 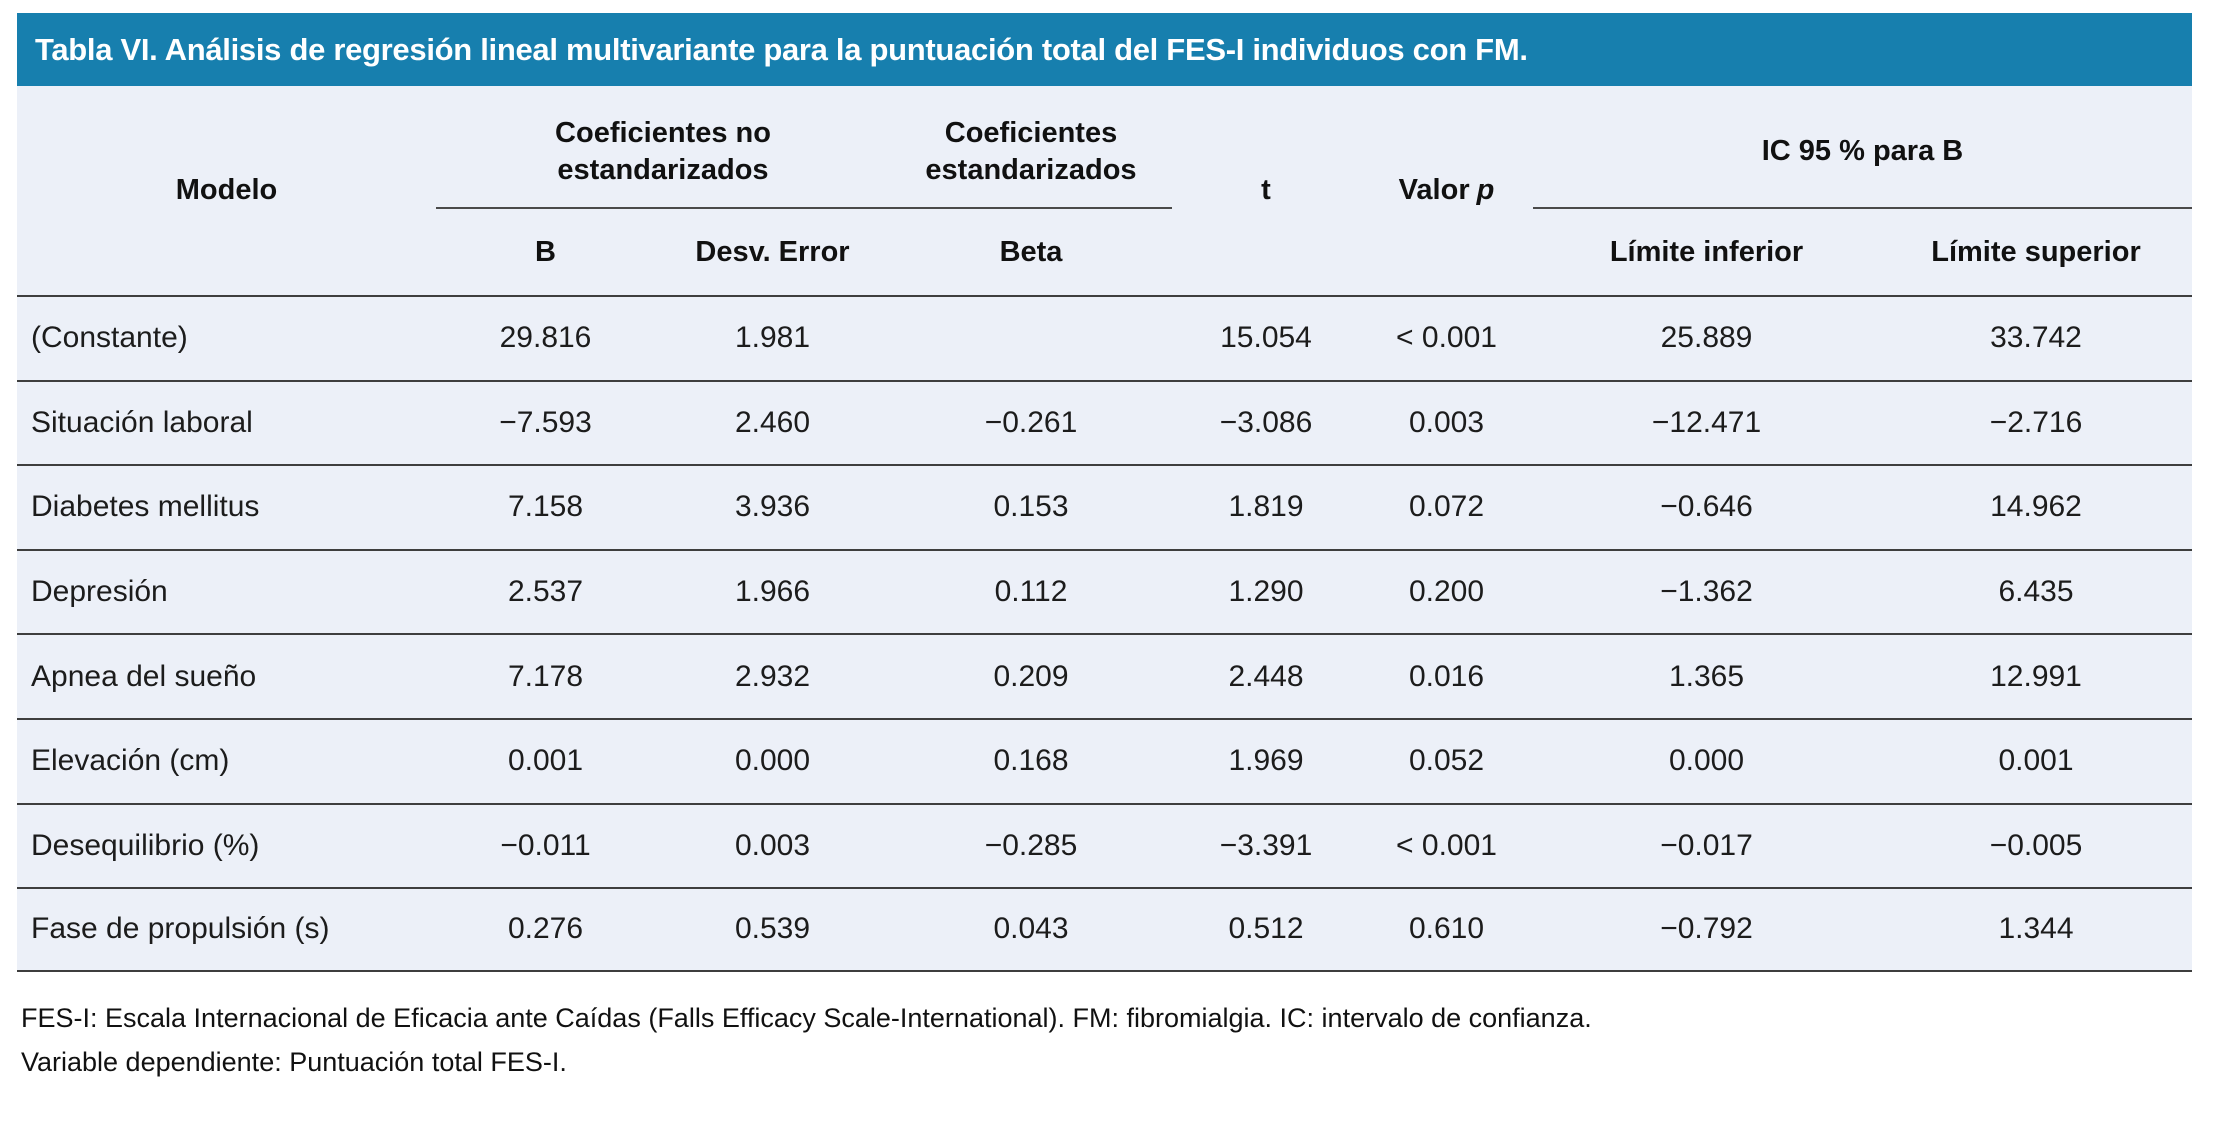 I want to click on cell-limite-inferior: −0.792, so click(x=1706, y=929).